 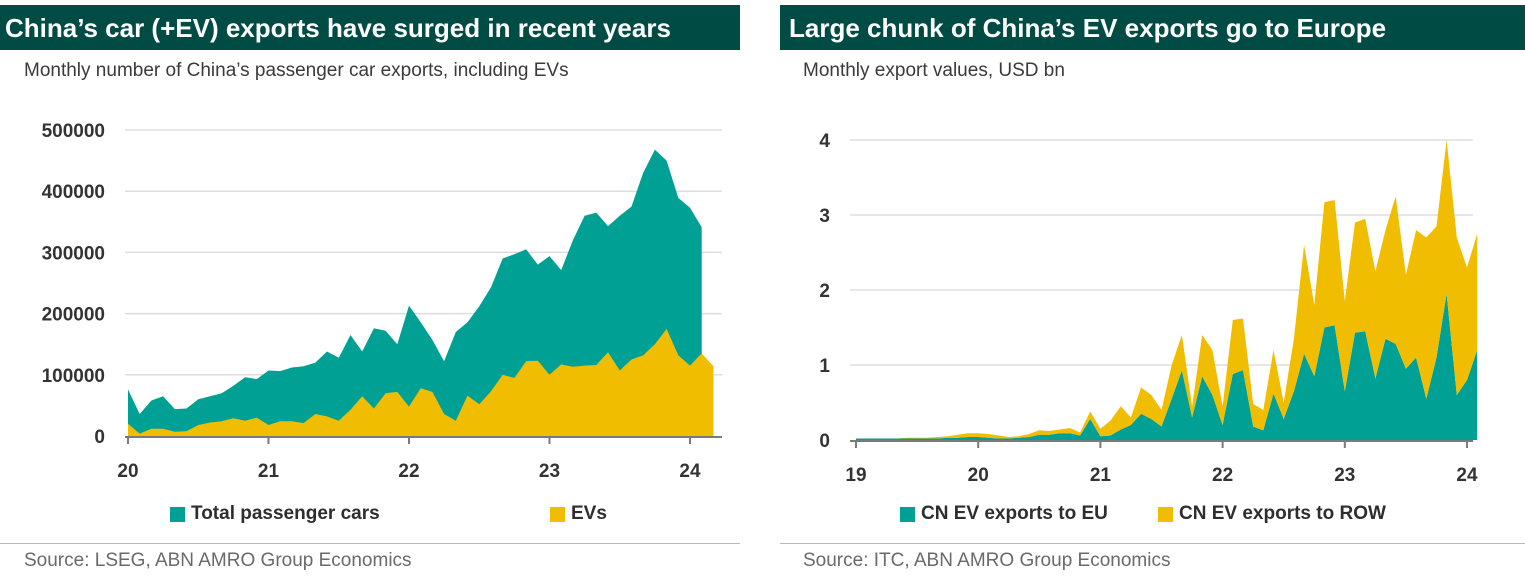 What do you see at coordinates (73, 376) in the screenshot?
I see `y-tick-label: 100000` at bounding box center [73, 376].